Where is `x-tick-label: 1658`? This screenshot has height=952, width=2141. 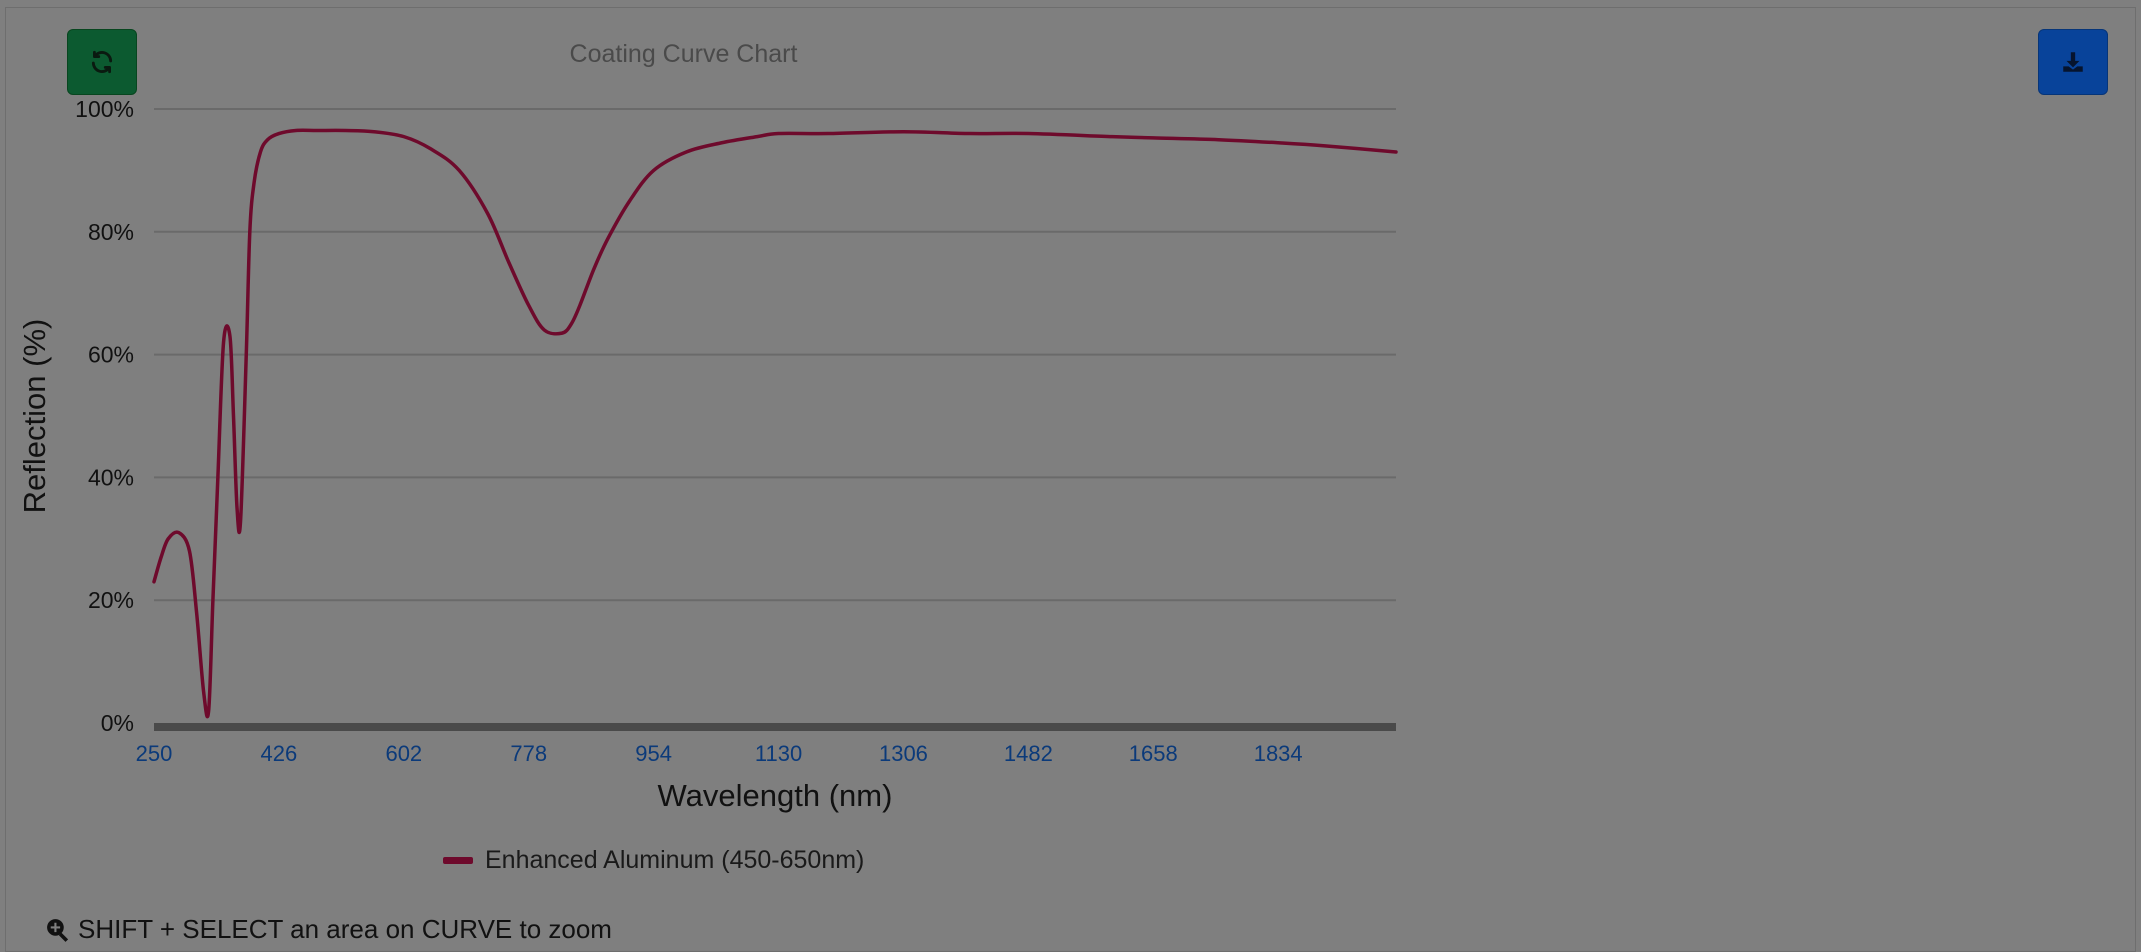 x-tick-label: 1658 is located at coordinates (1153, 753).